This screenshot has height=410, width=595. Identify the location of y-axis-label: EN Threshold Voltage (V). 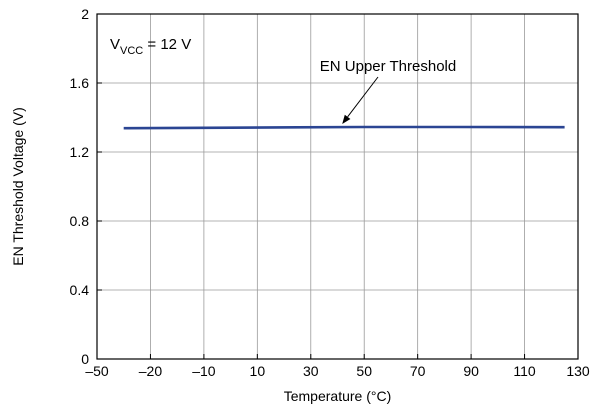
(18, 186).